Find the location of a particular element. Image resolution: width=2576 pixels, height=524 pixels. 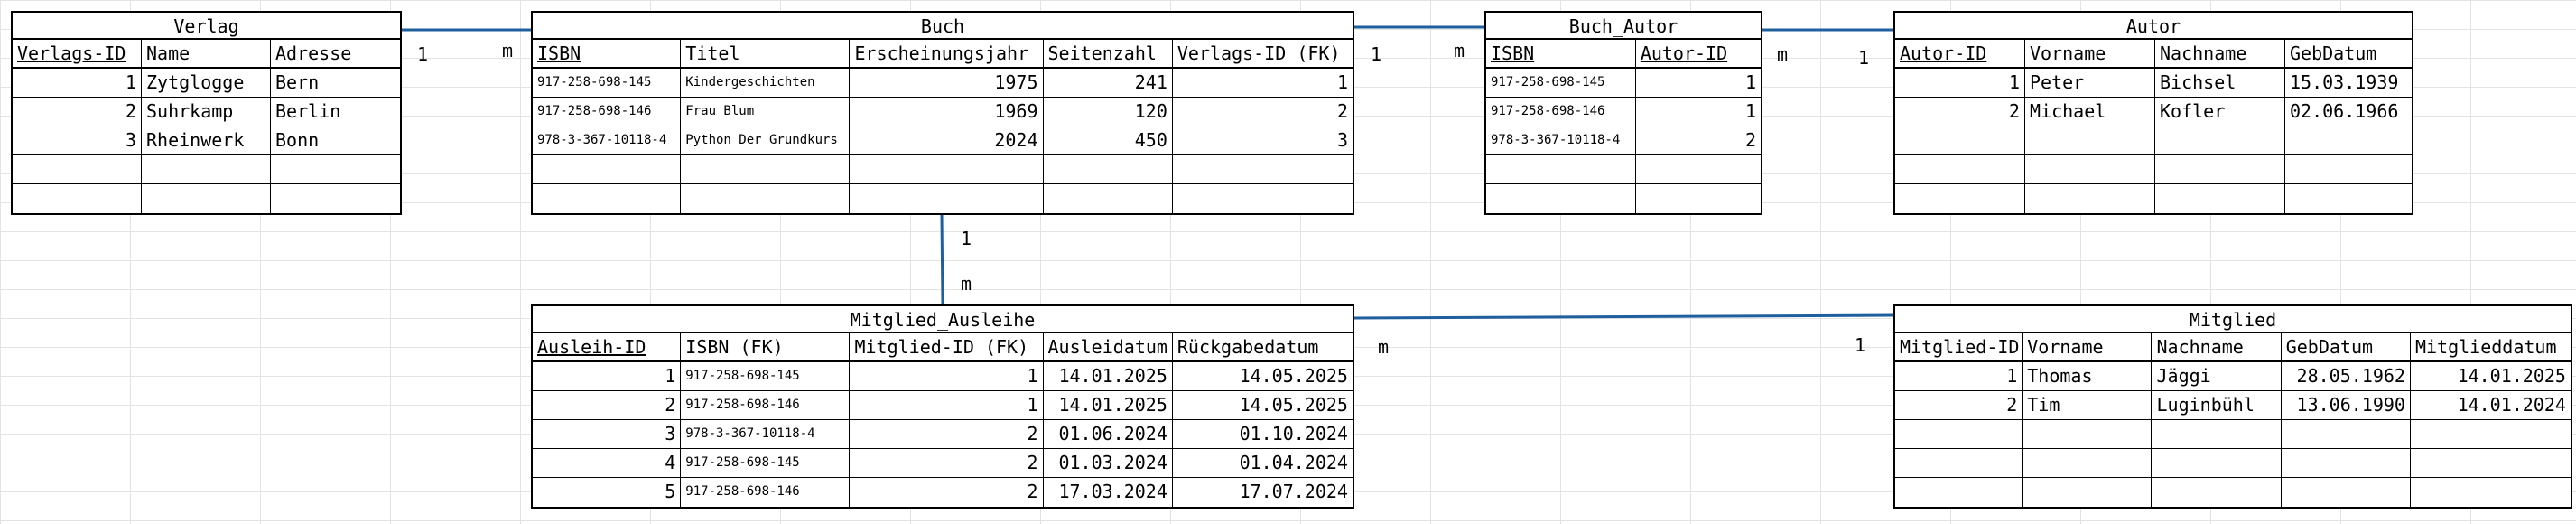

table-row: 917-258-698-146 Frau Blum 1969 120 2 is located at coordinates (943, 112).